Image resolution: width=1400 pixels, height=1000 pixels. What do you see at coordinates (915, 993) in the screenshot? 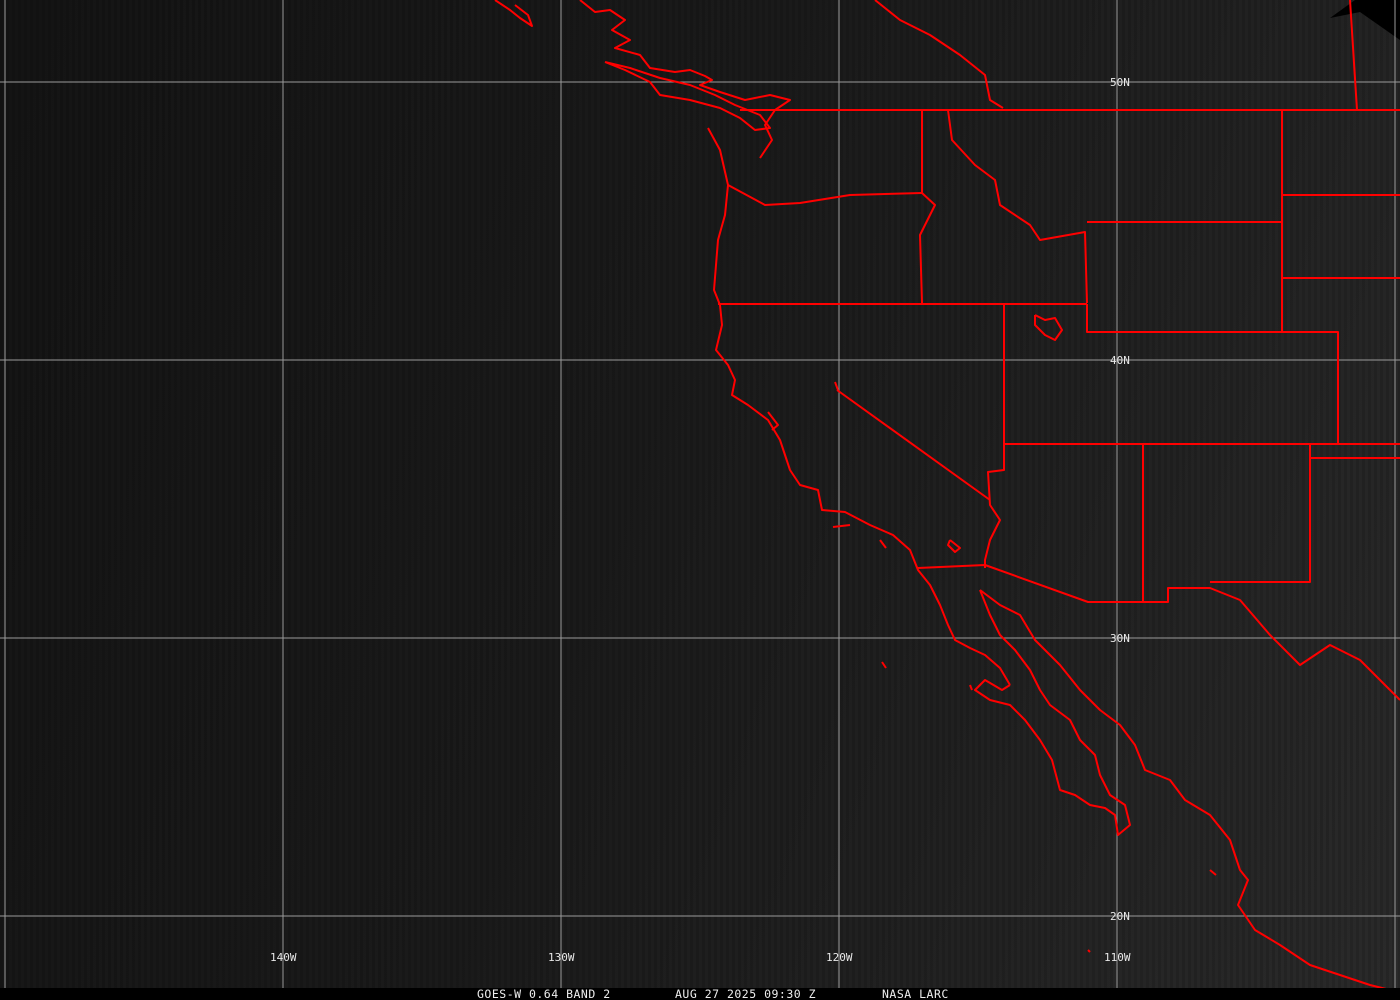
I see `source-label: NASA LARC` at bounding box center [915, 993].